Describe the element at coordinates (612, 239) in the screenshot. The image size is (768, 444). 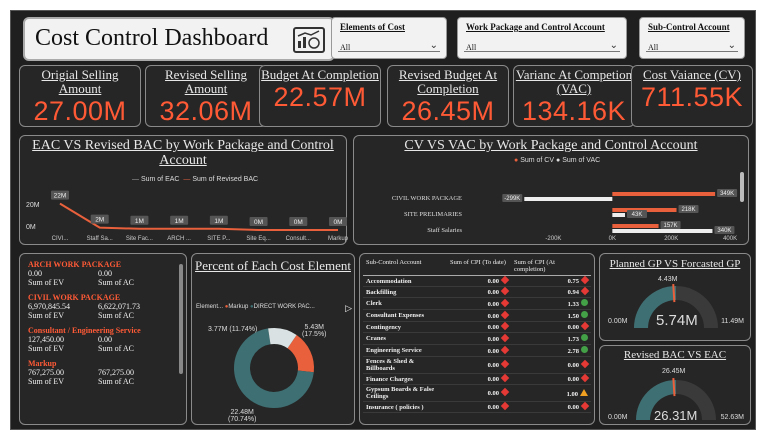
I see `x-tick-label: 0K` at that location.